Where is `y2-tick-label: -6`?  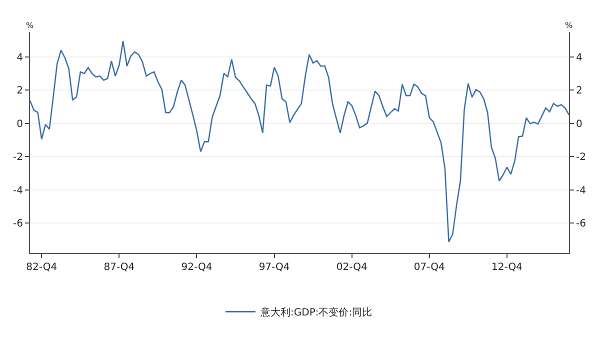
y2-tick-label: -6 is located at coordinates (581, 224).